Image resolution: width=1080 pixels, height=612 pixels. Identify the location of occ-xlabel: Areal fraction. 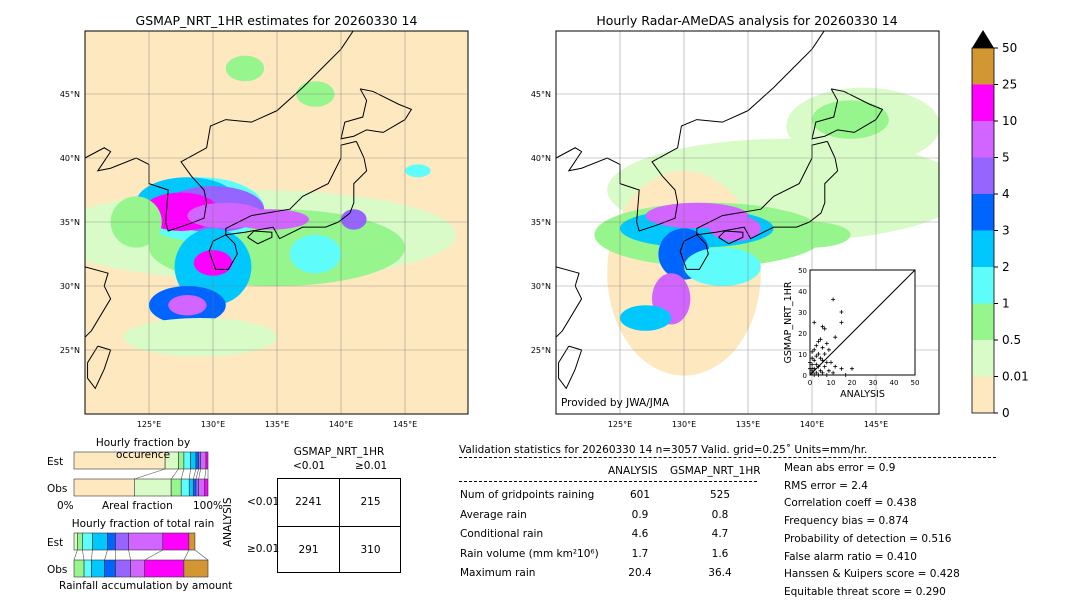
(137, 506).